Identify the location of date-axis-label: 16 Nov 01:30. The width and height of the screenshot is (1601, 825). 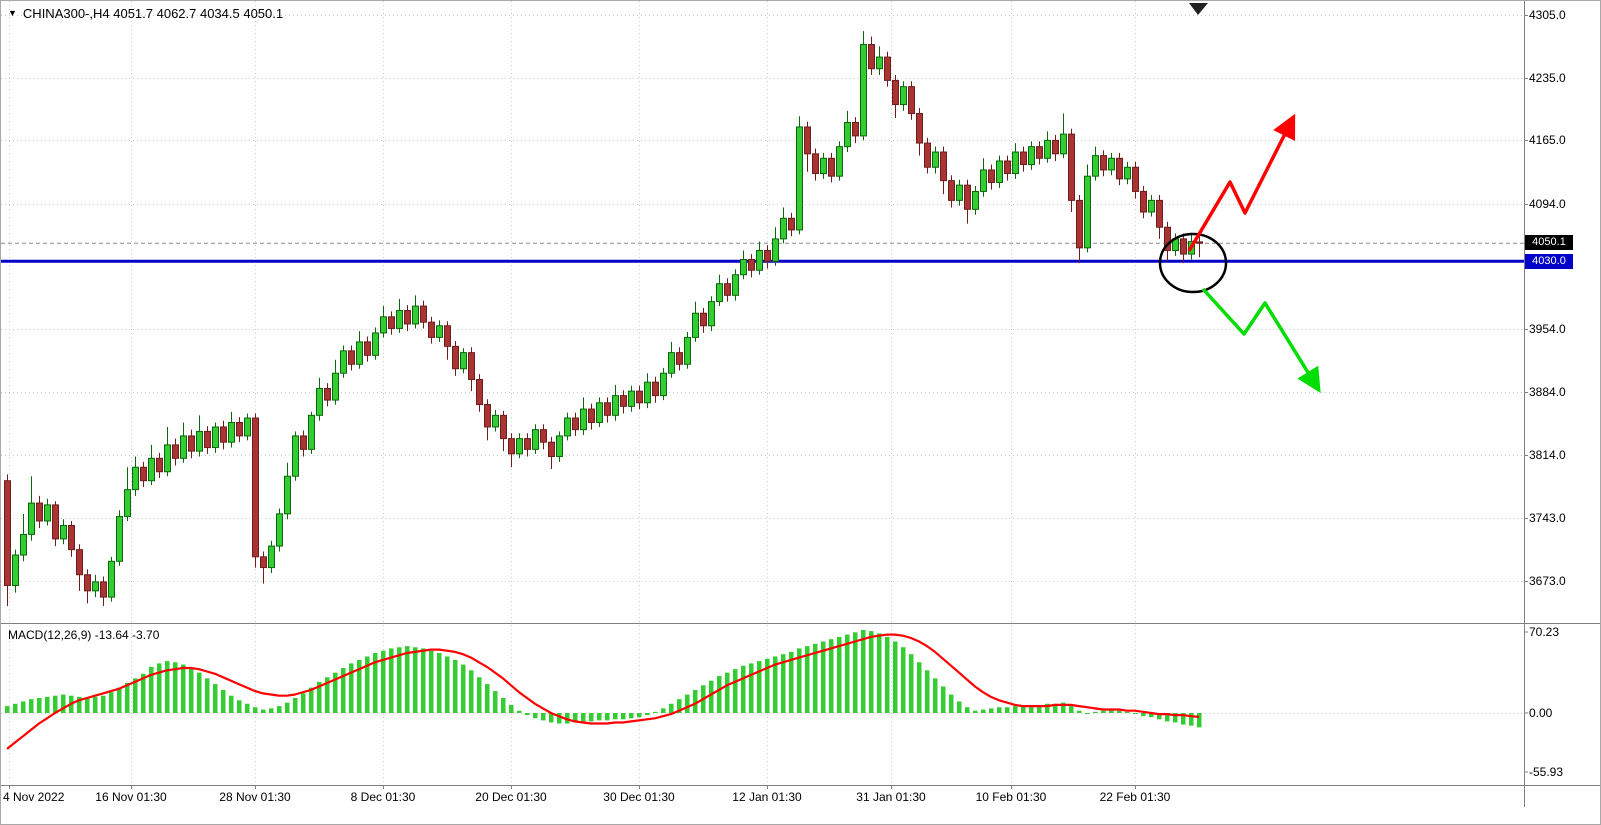
(131, 797).